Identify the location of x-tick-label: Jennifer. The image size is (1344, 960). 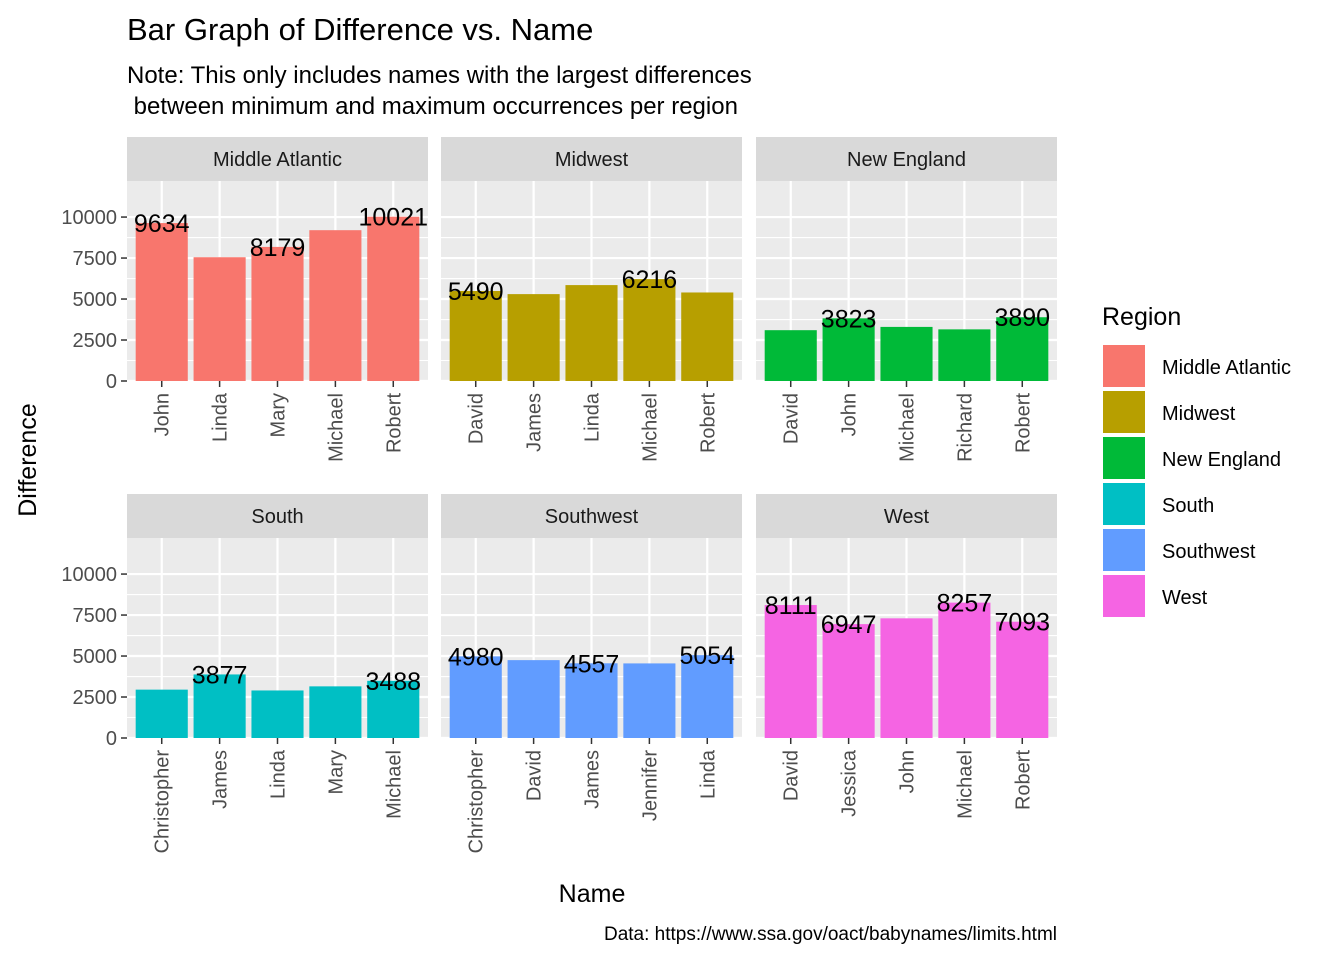
(650, 785).